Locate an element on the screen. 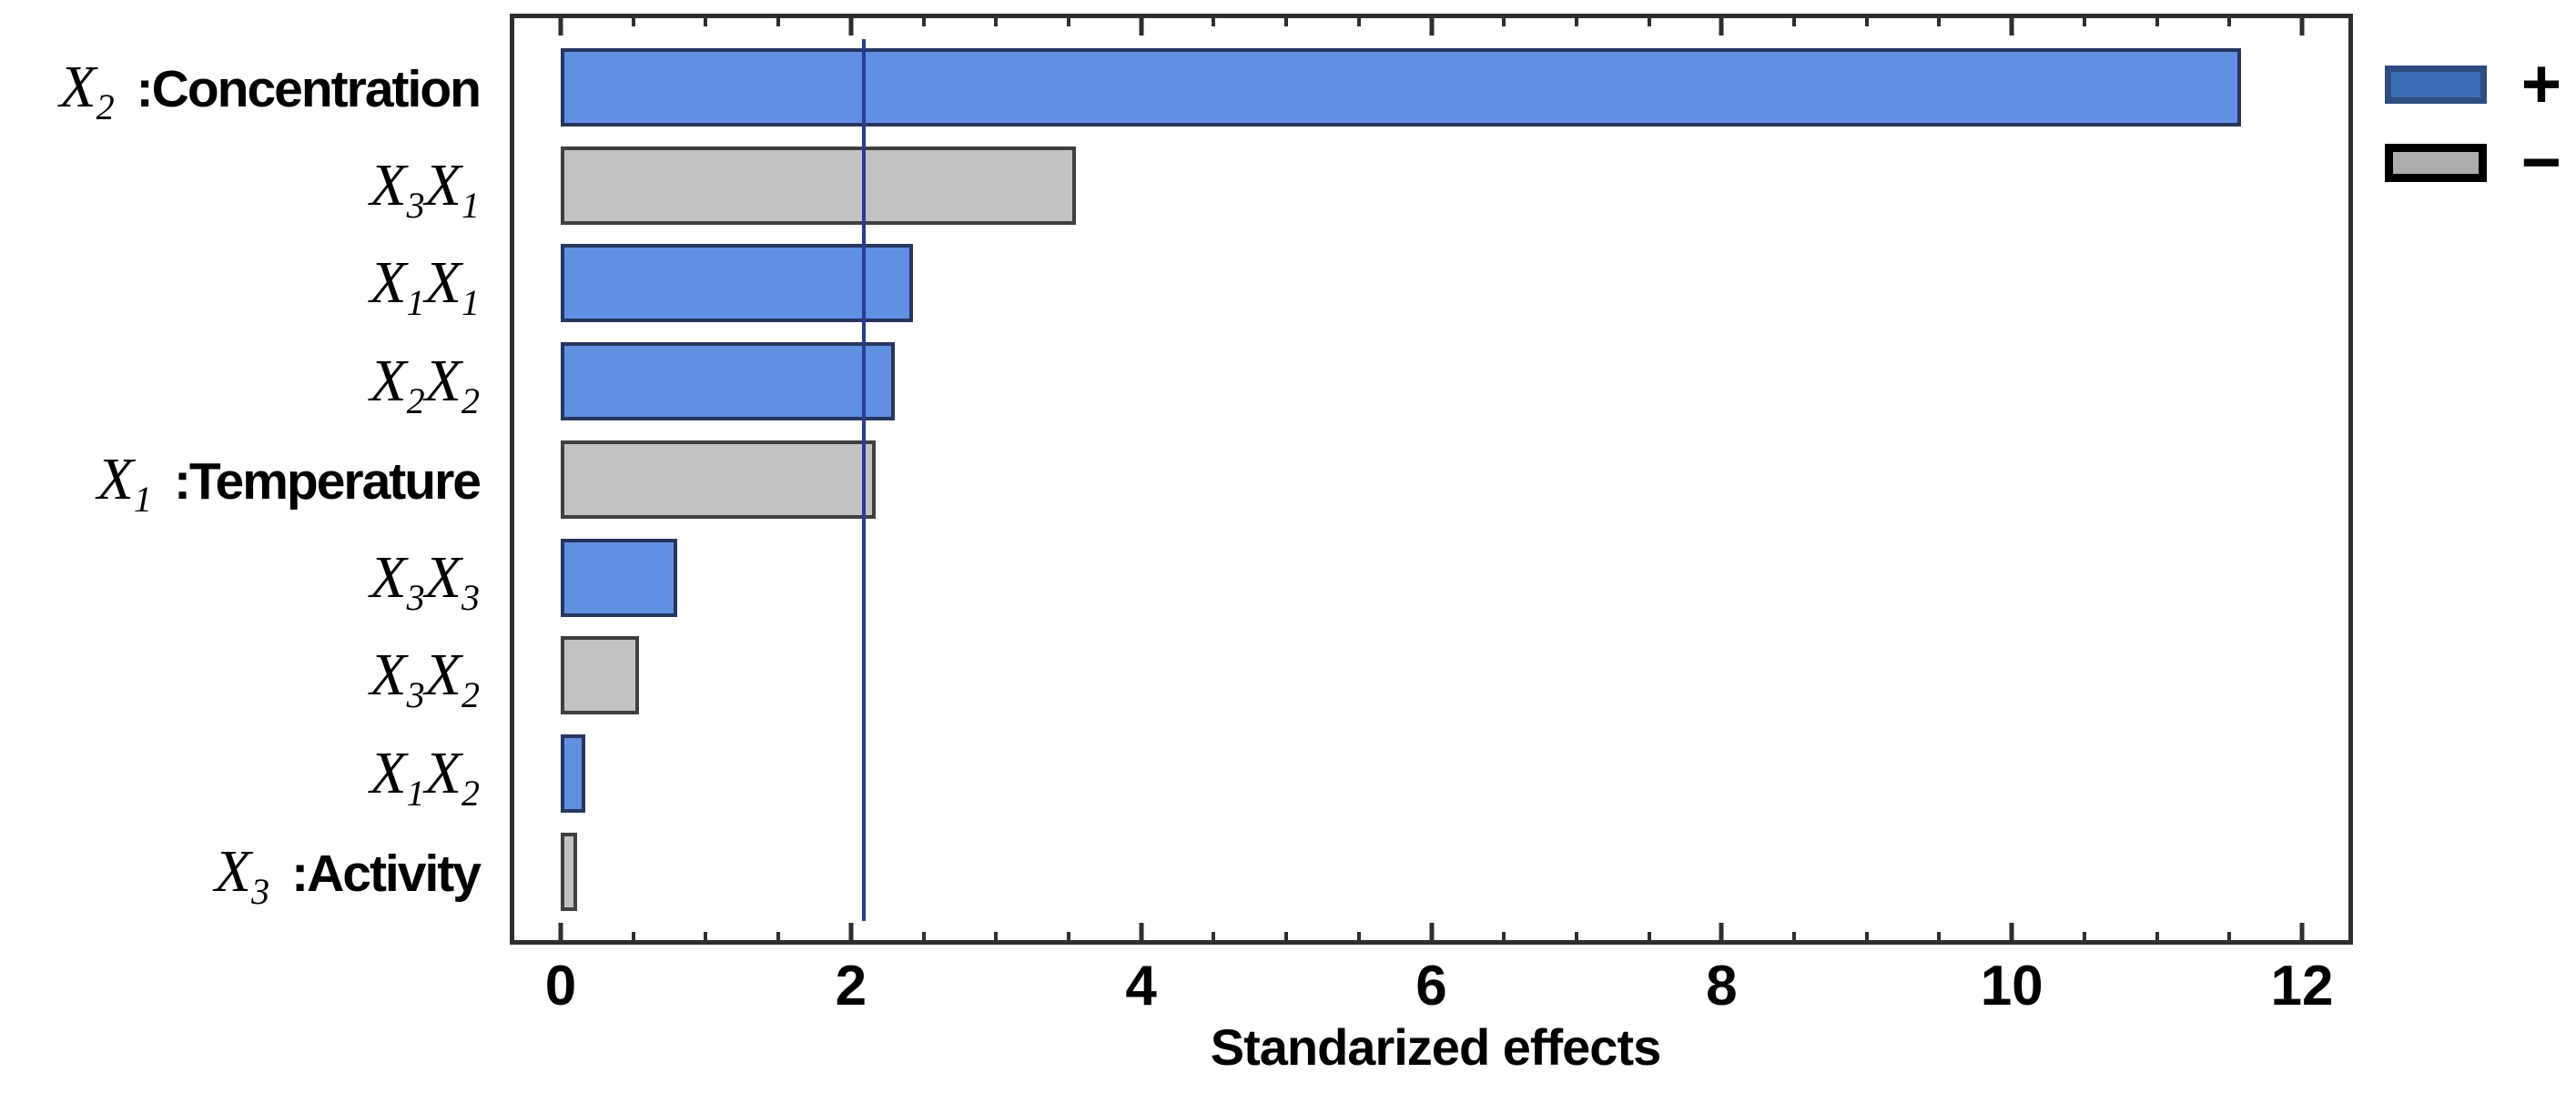 This screenshot has height=1103, width=2576. x-axis-title: Standarized effects is located at coordinates (1435, 1047).